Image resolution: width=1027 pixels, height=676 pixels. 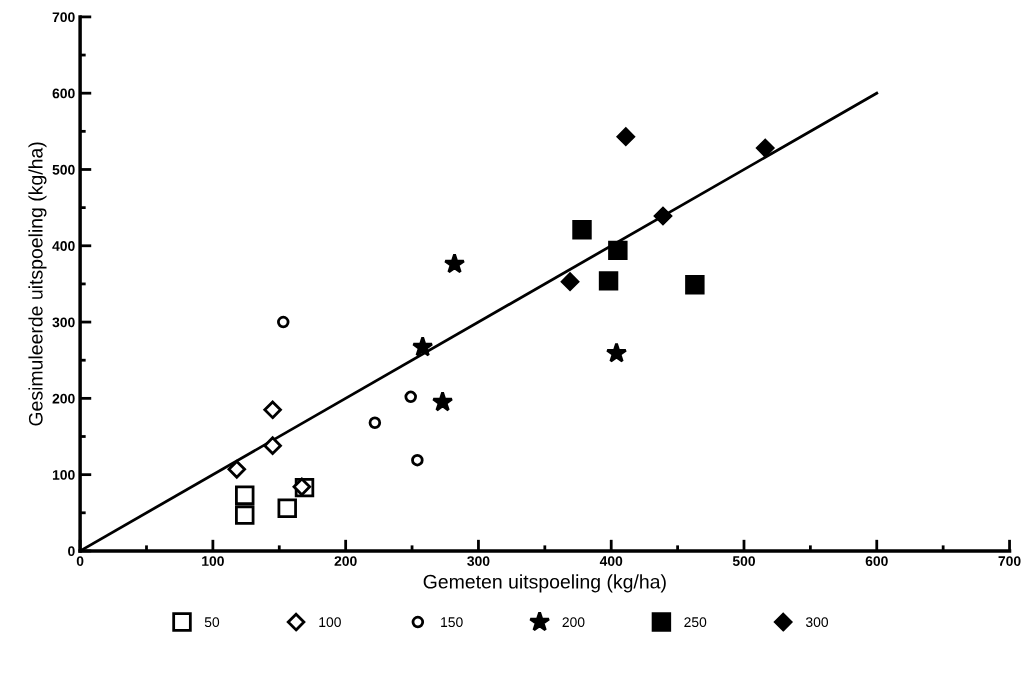 I want to click on legend-label: 200, so click(x=573, y=622).